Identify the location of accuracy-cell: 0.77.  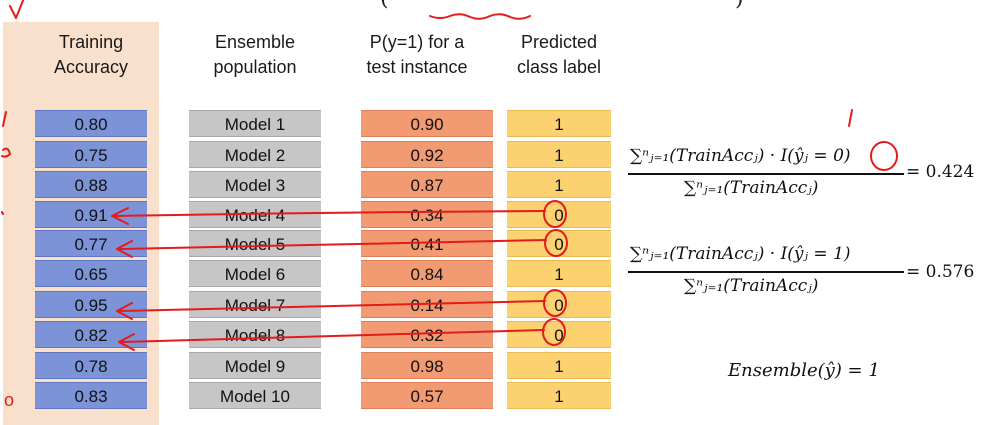
(91, 243).